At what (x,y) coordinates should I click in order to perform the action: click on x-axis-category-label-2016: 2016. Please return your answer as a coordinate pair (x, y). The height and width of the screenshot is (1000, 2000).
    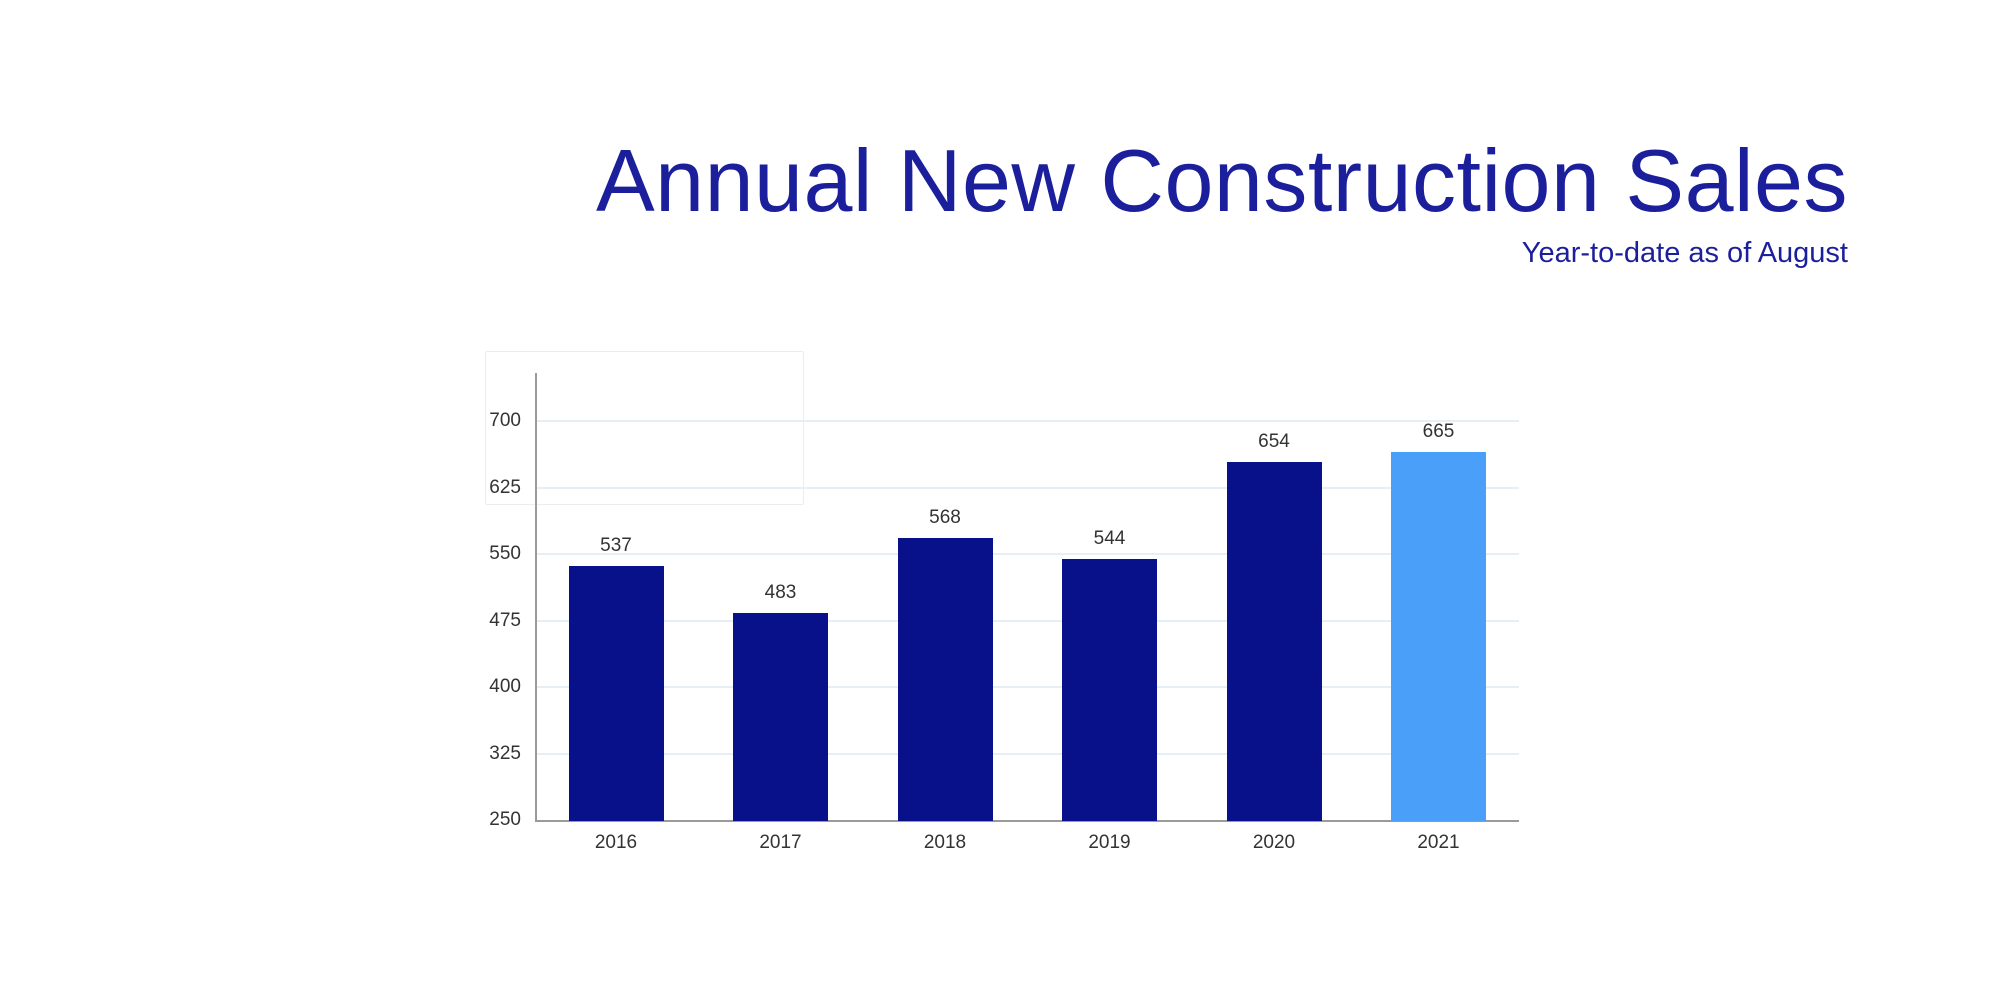
    Looking at the image, I should click on (616, 842).